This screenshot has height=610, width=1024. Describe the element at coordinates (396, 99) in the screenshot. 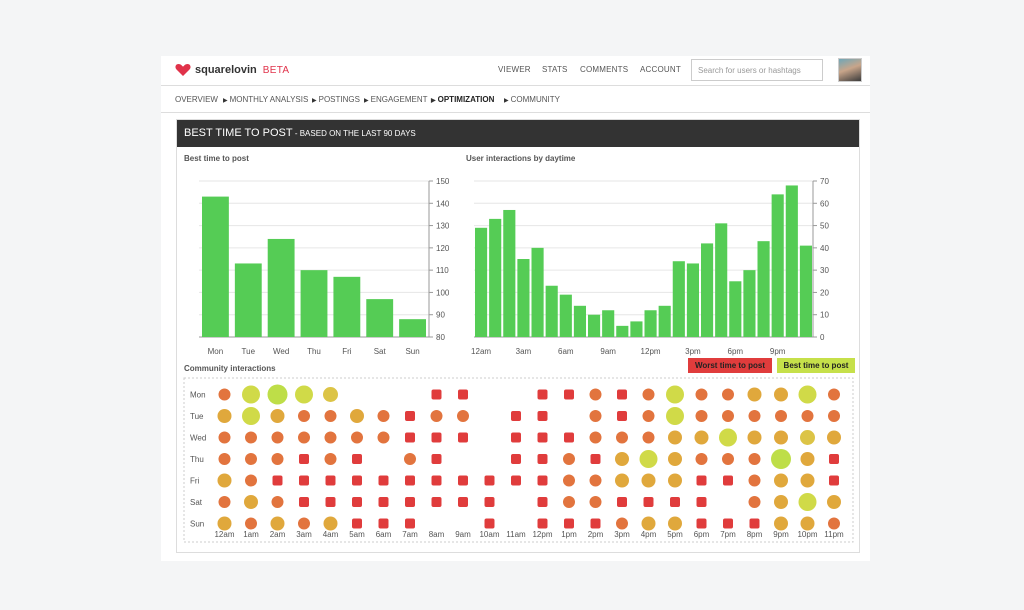

I see `subnav-engagement: ▶ ENGAGEMENT` at that location.